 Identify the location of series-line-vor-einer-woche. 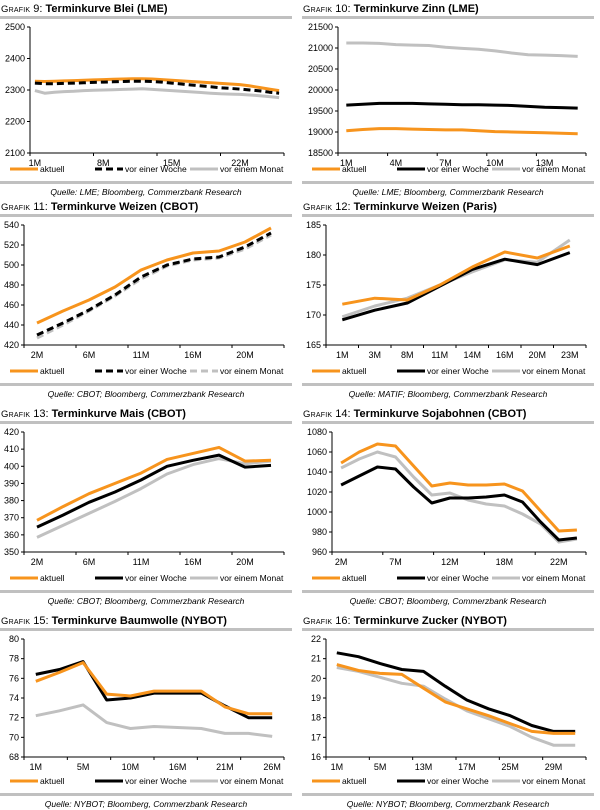
(456, 692).